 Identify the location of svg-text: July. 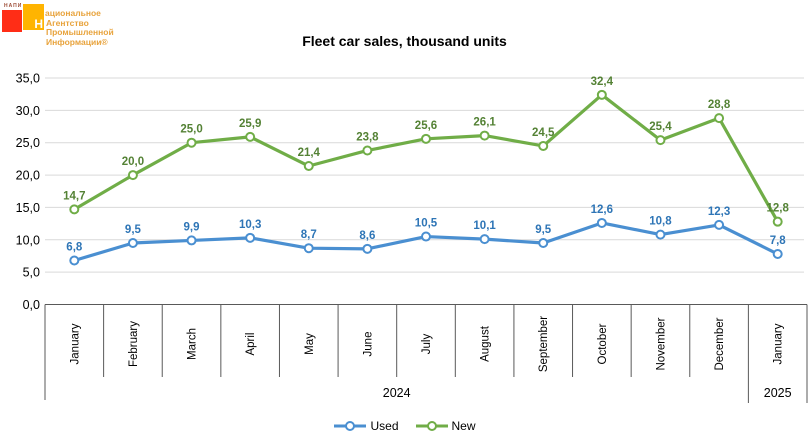
(427, 344).